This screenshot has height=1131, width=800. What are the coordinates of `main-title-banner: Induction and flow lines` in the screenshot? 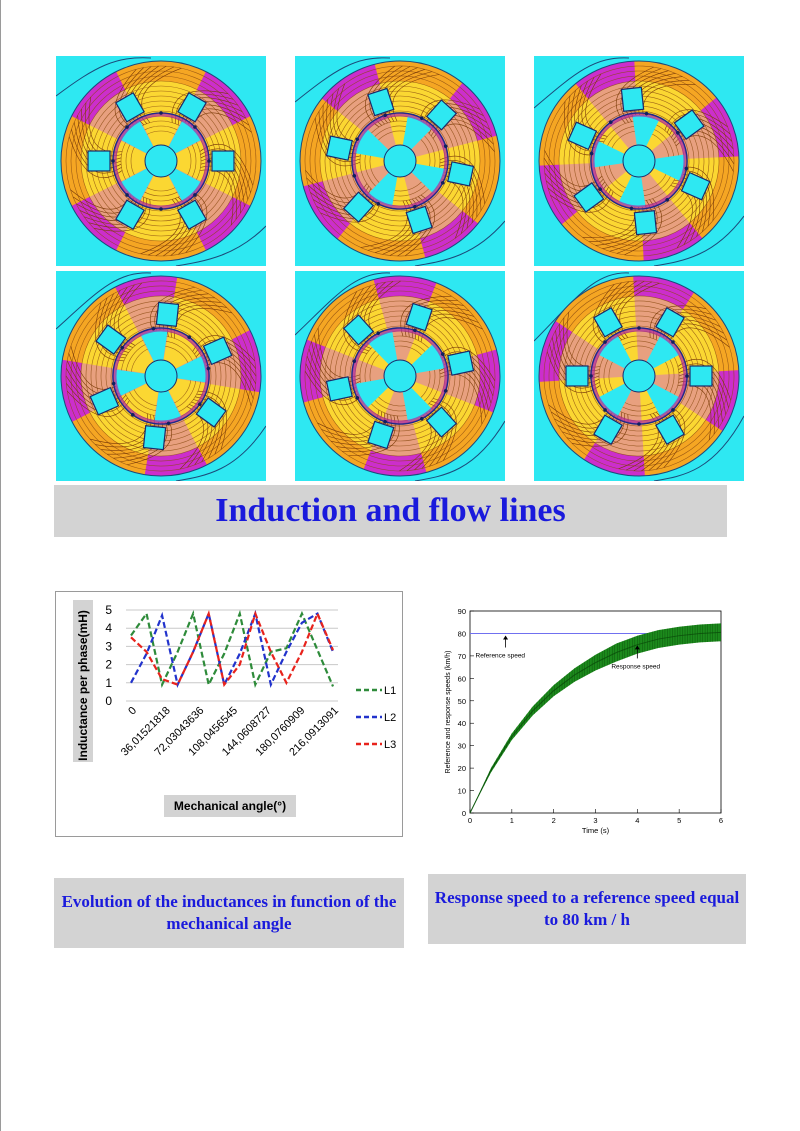 It's located at (390, 511).